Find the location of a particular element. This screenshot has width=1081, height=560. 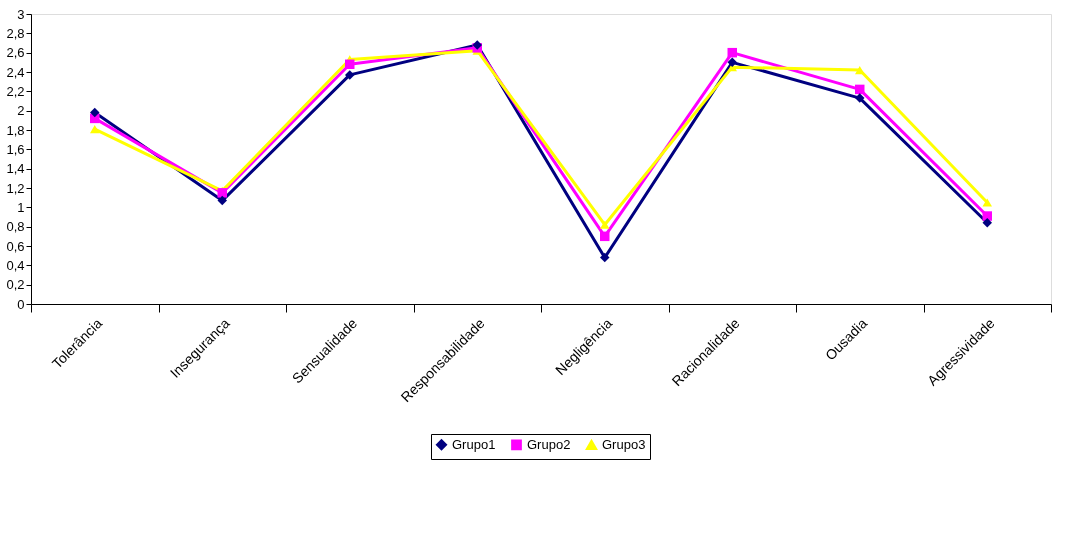

y-tick-label: 2 is located at coordinates (21, 111).